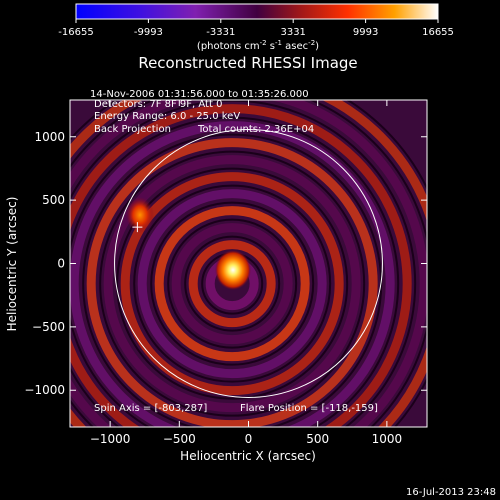  Describe the element at coordinates (438, 32) in the screenshot. I see `colorbar-tick-label: 16655` at that location.